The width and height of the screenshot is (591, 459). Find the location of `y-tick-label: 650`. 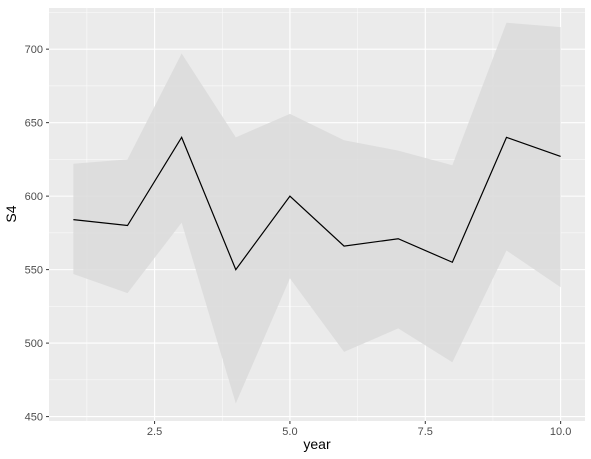

y-tick-label: 650 is located at coordinates (34, 124).